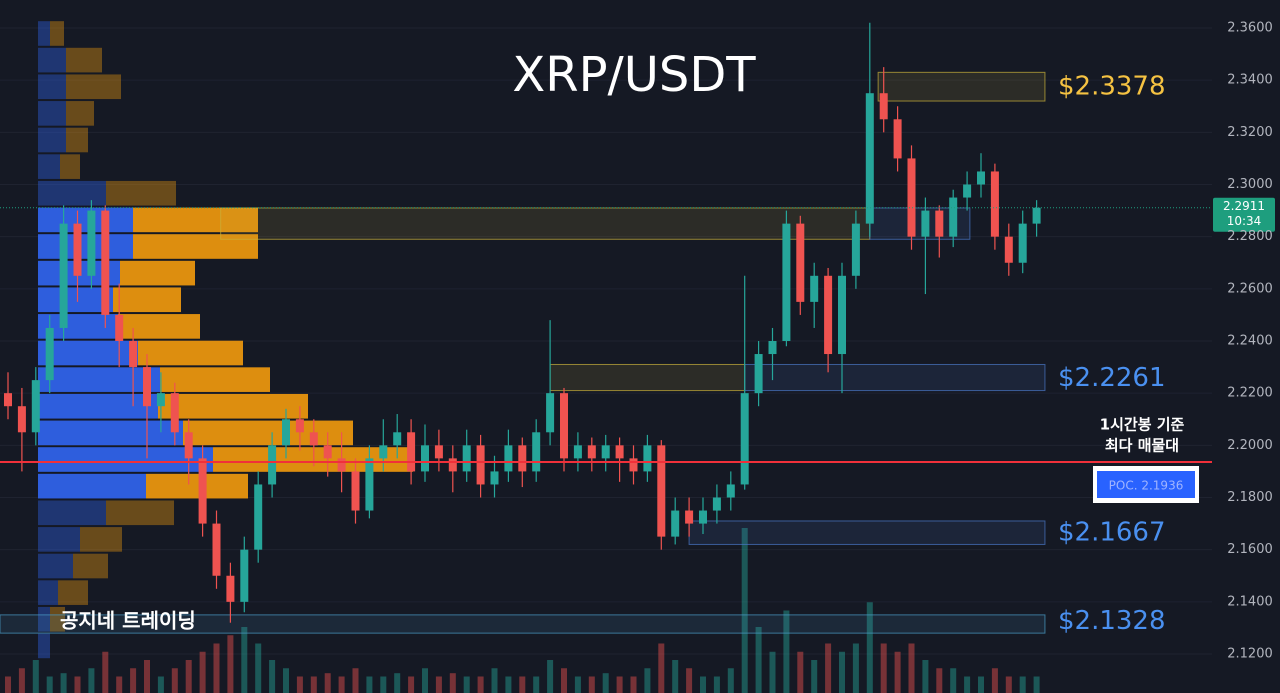 The image size is (1280, 693). I want to click on zone-label: $2.2261, so click(1112, 378).